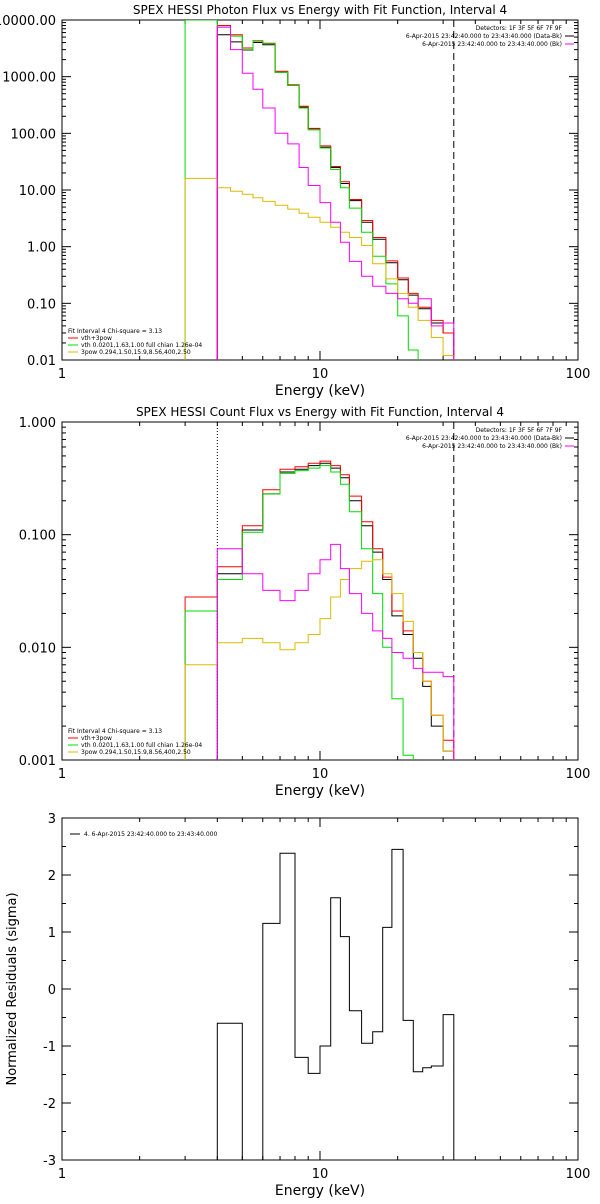 This screenshot has height=1204, width=600. Describe the element at coordinates (37, 761) in the screenshot. I see `y-tick-label: 0.001` at that location.